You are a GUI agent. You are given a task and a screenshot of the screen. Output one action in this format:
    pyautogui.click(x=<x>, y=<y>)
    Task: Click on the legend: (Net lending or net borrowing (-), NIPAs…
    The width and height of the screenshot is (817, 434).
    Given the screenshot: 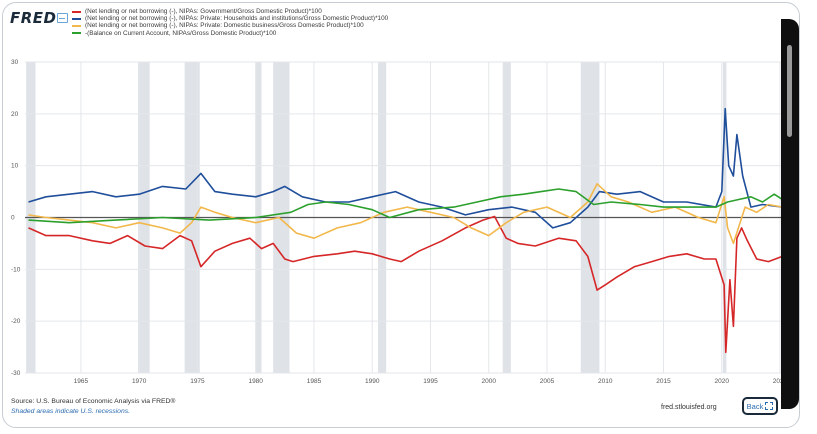 What is the action you would take?
    pyautogui.click(x=230, y=22)
    